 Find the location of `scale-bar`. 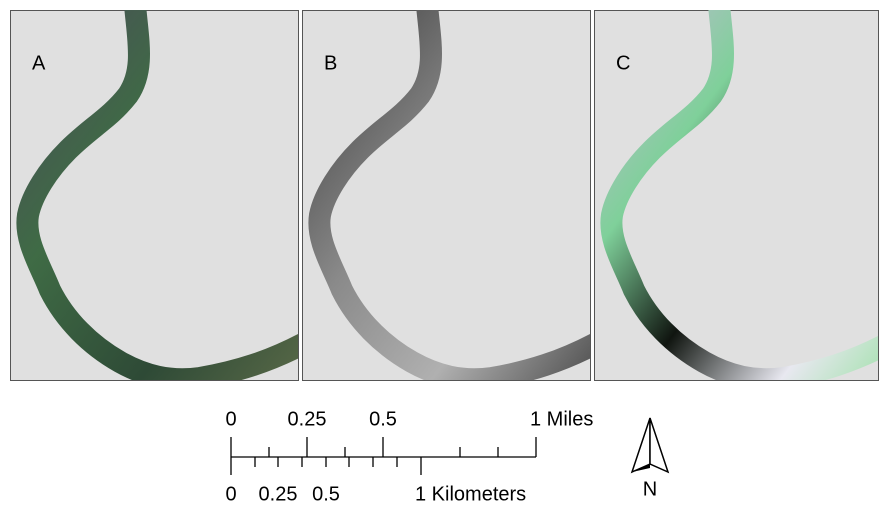

scale-bar is located at coordinates (383, 456).